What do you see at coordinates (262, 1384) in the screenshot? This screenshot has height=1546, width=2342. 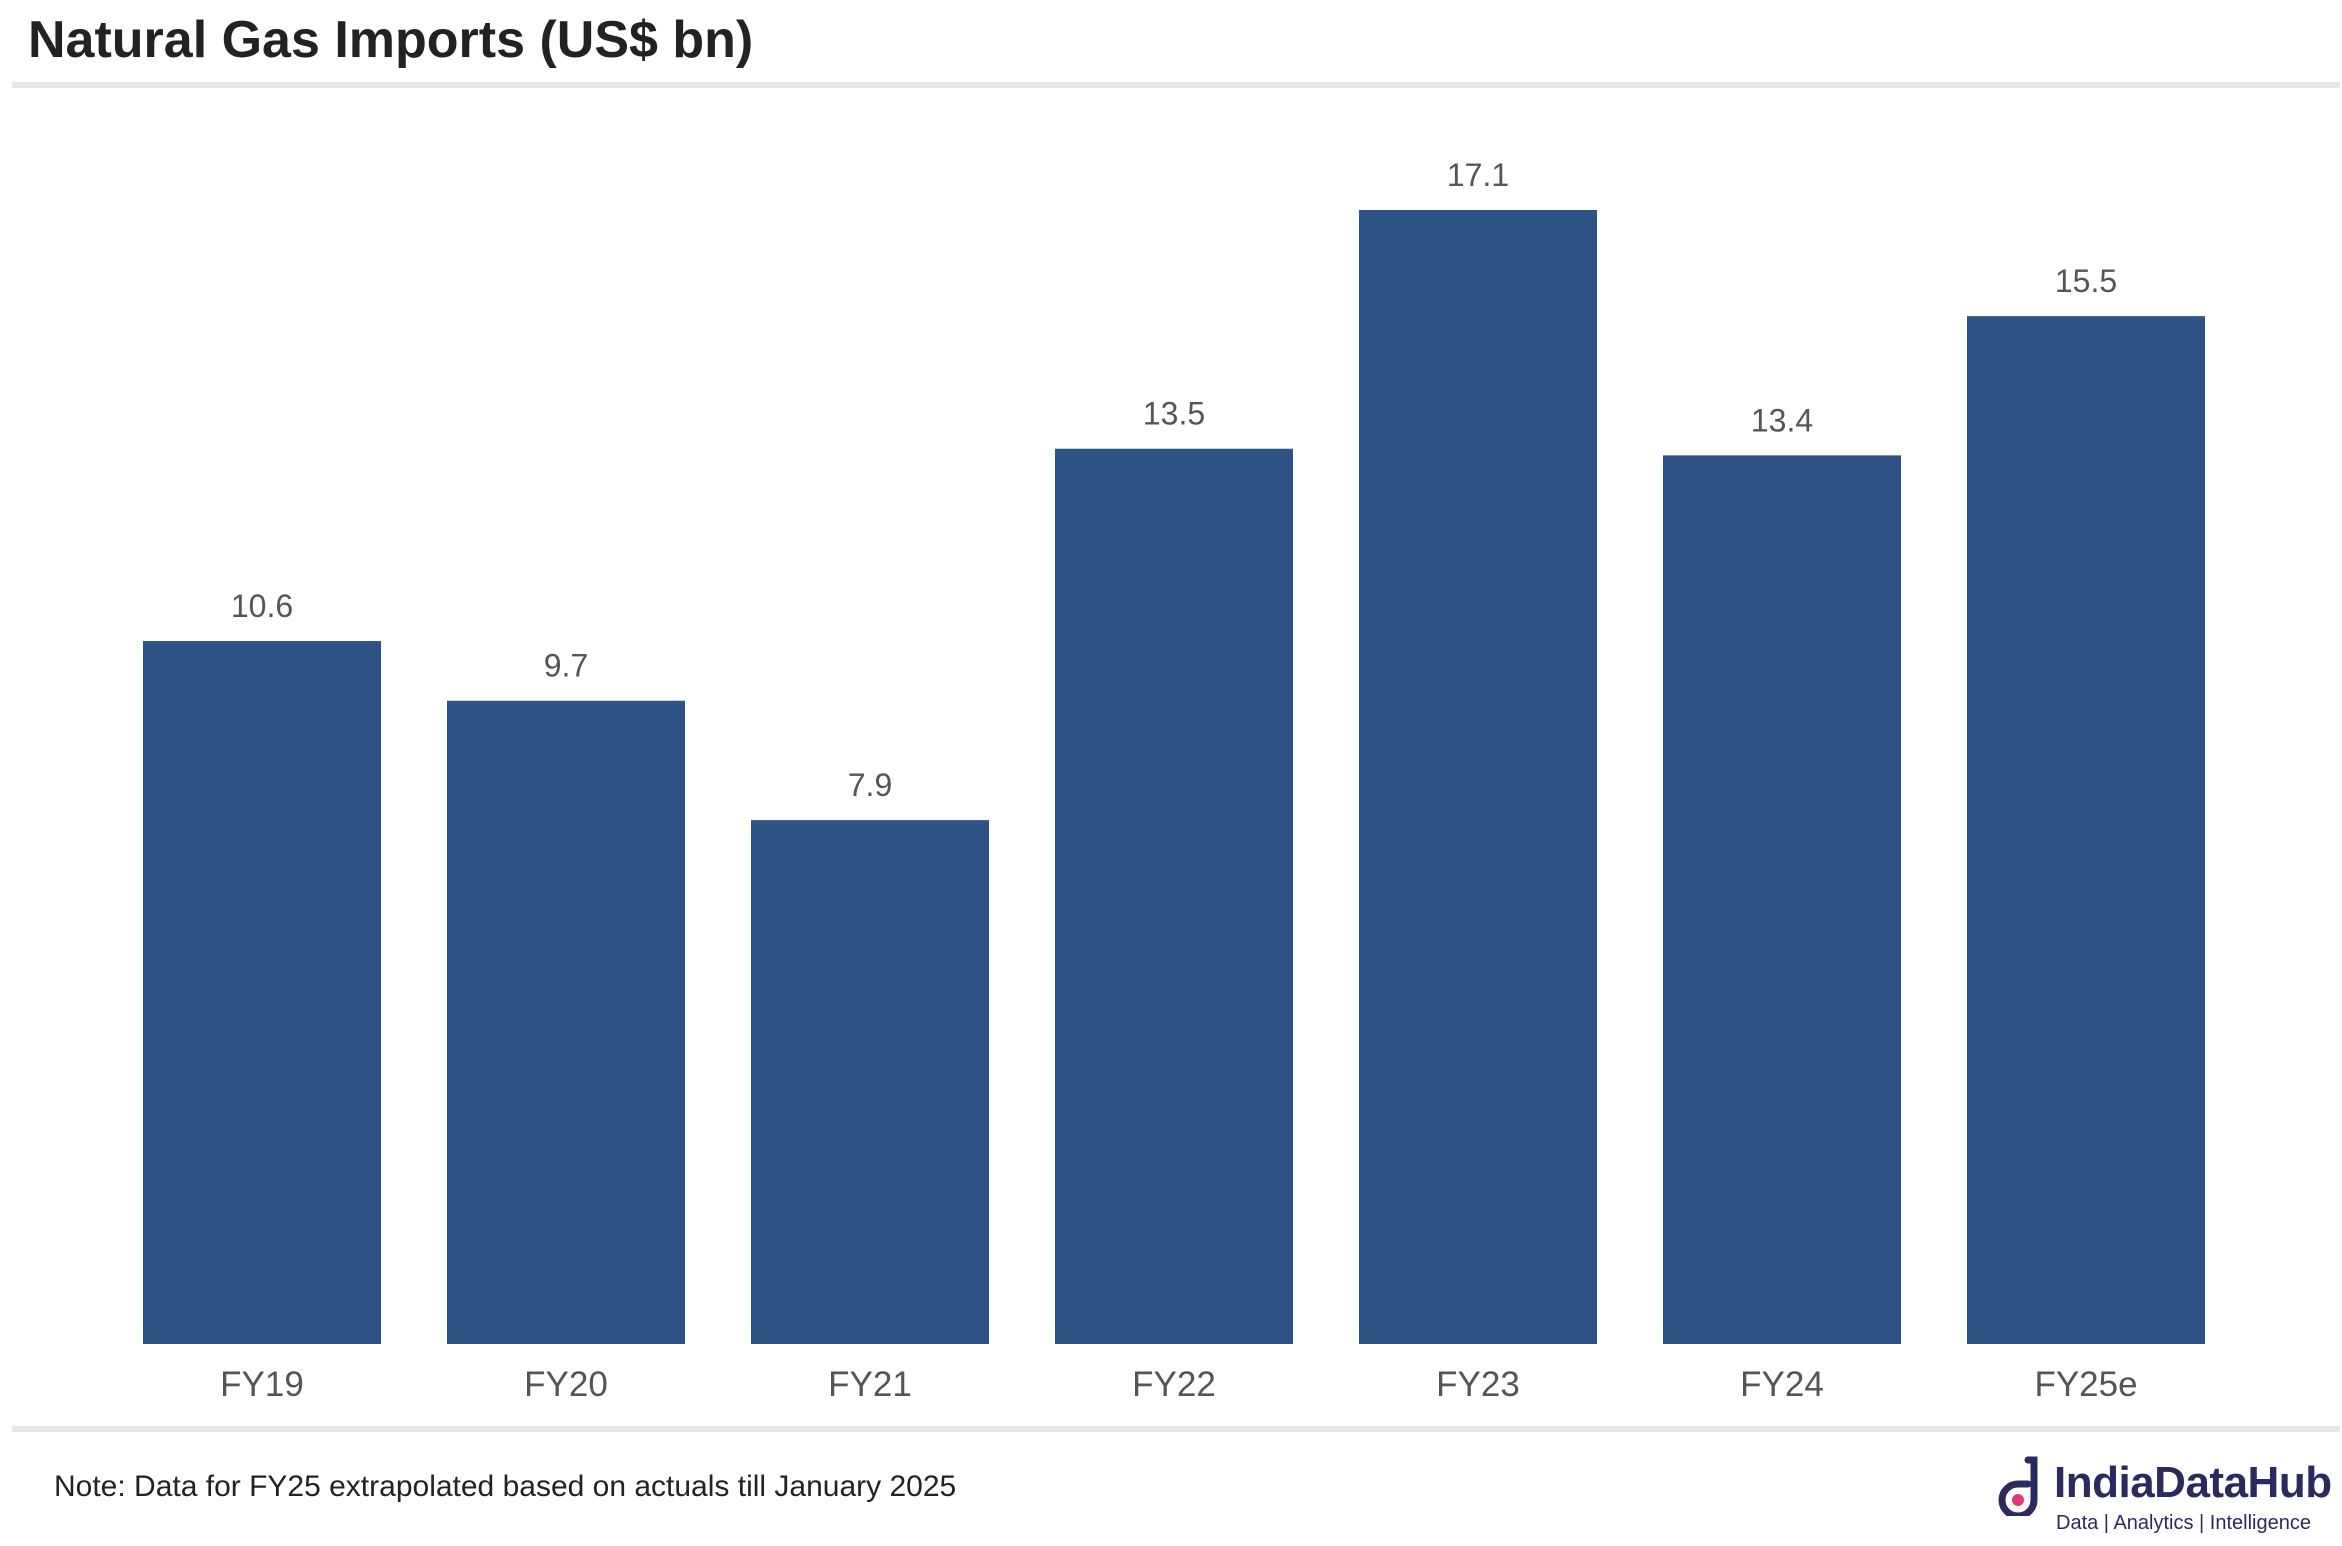 I see `category-label-fy19: FY19` at bounding box center [262, 1384].